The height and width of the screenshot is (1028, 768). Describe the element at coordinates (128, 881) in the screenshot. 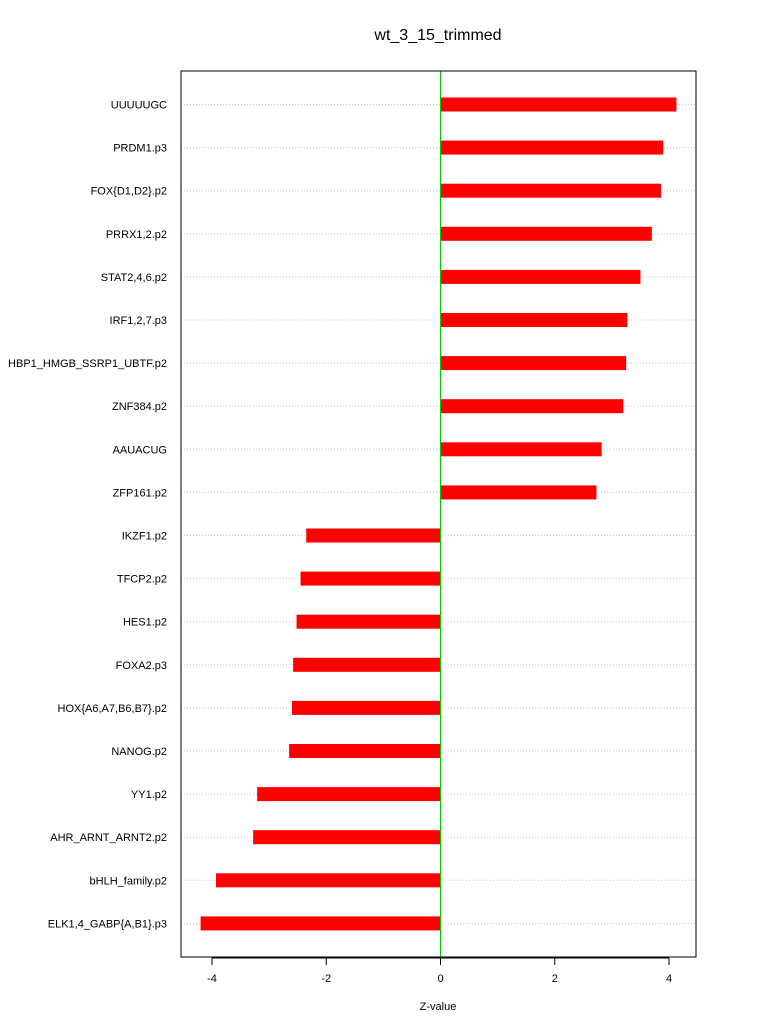

I see `category-label: bHLH_family.p2` at that location.